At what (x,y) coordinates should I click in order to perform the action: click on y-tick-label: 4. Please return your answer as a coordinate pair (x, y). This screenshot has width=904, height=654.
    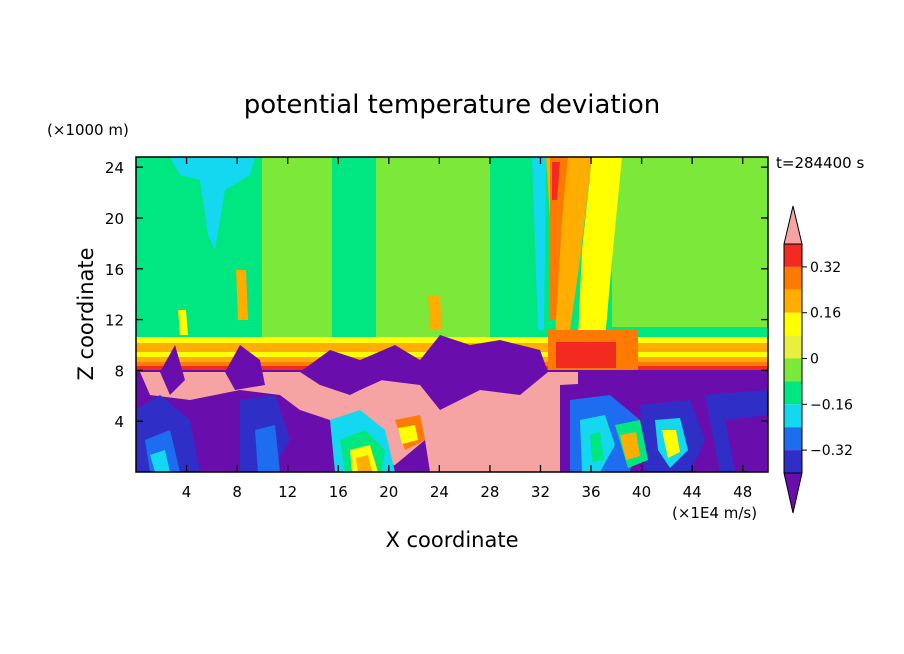
    Looking at the image, I should click on (119, 422).